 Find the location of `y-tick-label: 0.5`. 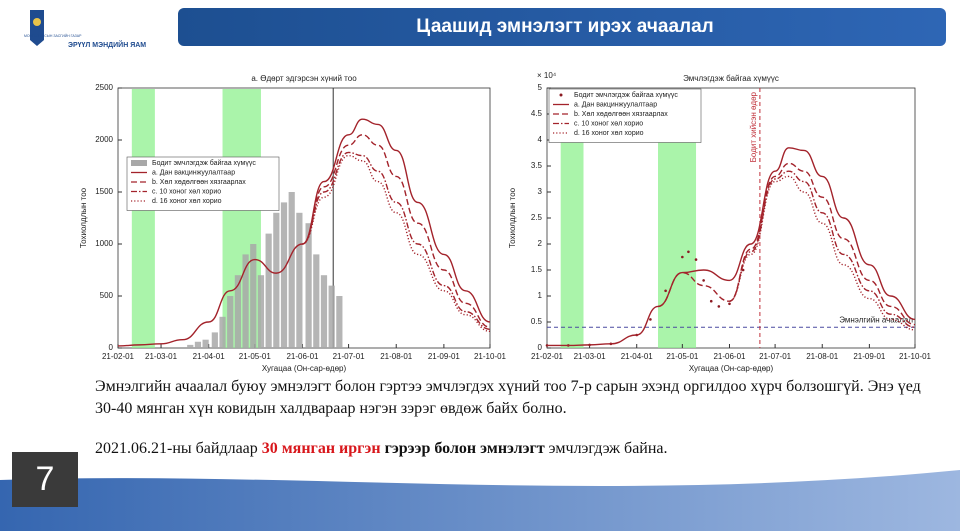

y-tick-label: 0.5 is located at coordinates (537, 321).